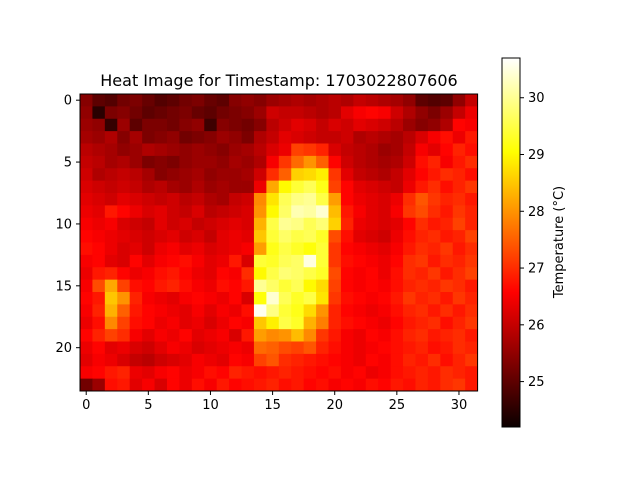  I want to click on colorbar-tick-label: 28, so click(536, 212).